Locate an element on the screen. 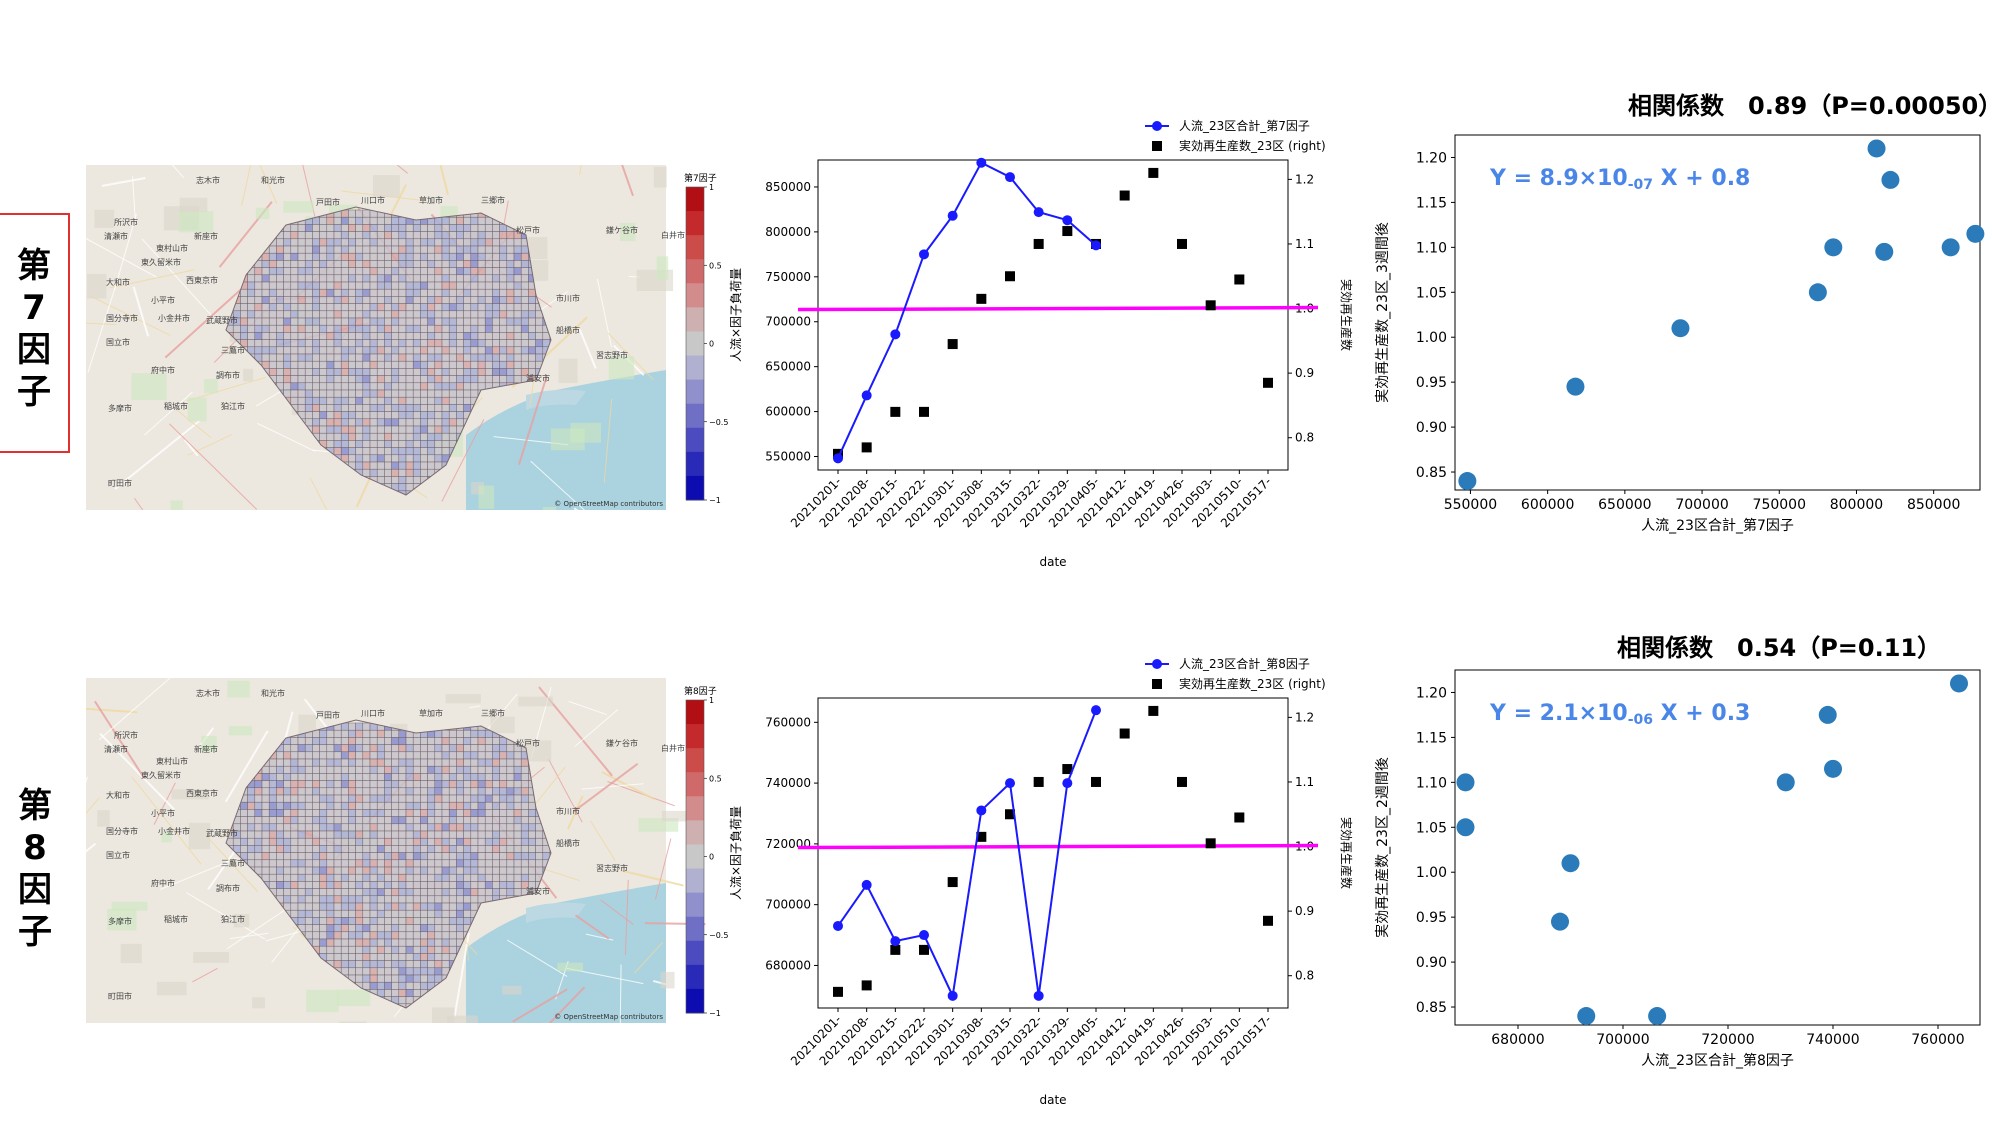 The height and width of the screenshot is (1125, 2000). map-place-label: 武蔵野市 is located at coordinates (222, 320).